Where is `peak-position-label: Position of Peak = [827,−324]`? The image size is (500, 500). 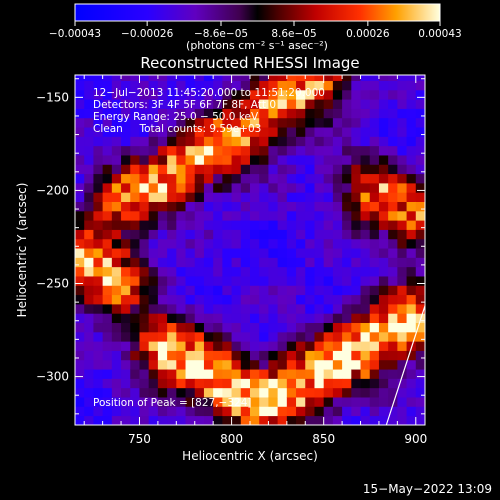 peak-position-label: Position of Peak = [827,−324] is located at coordinates (172, 403).